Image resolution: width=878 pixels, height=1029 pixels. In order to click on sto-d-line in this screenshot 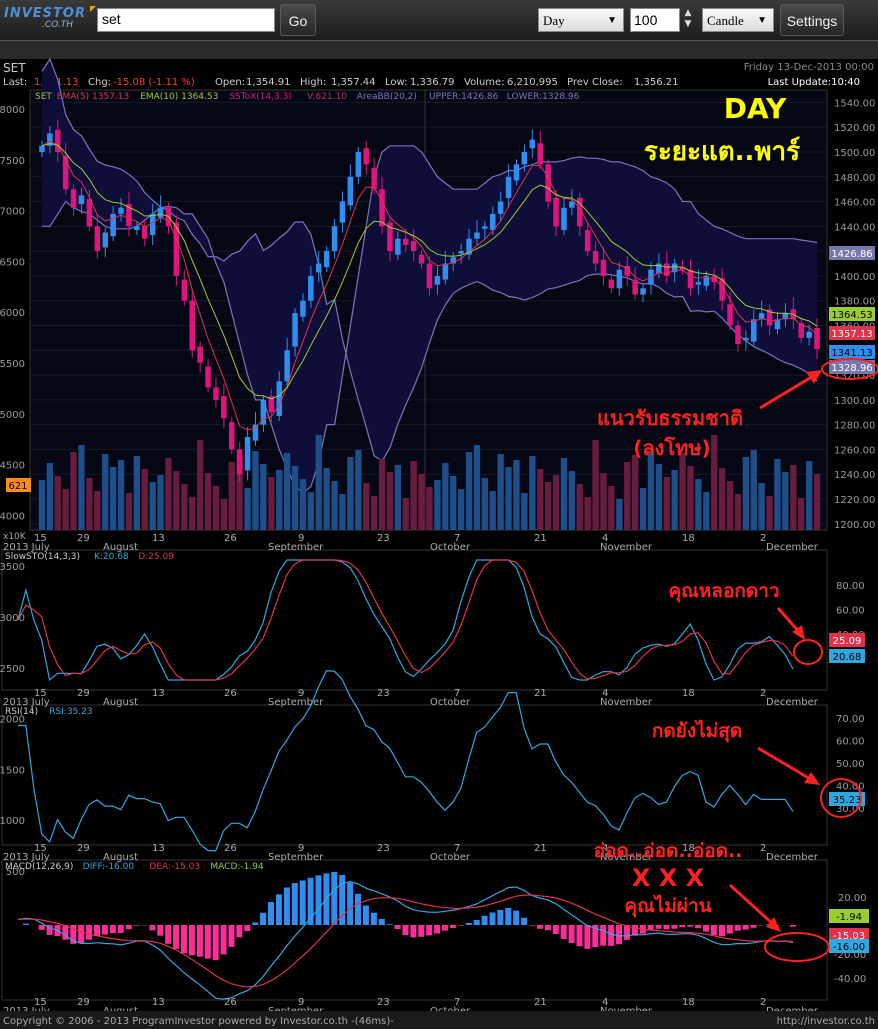, I will do `click(405, 620)`.